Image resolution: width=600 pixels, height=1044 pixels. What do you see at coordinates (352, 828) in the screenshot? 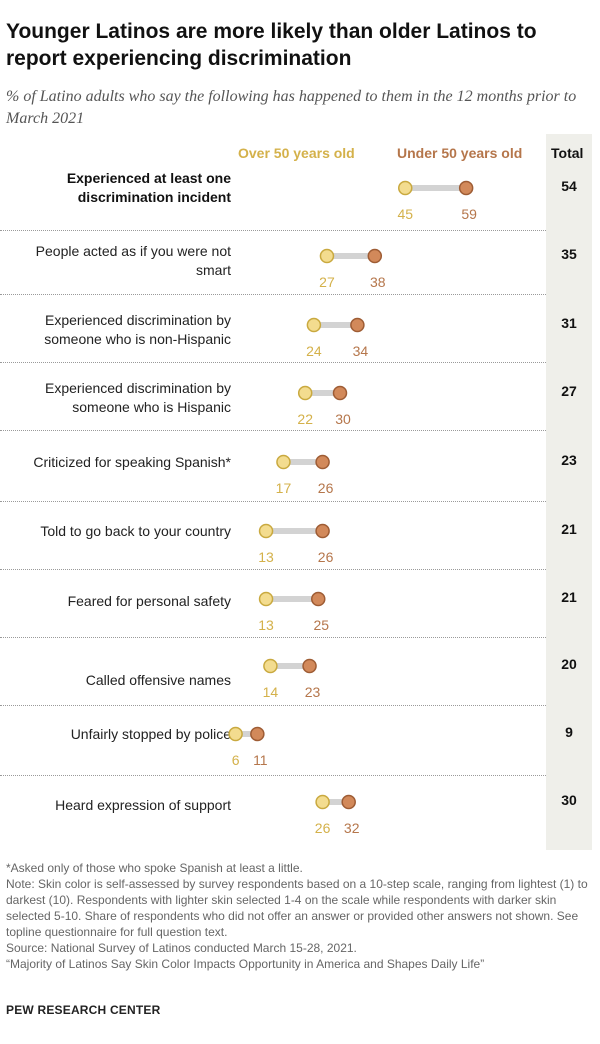
I see `value-label-under-50: 32` at bounding box center [352, 828].